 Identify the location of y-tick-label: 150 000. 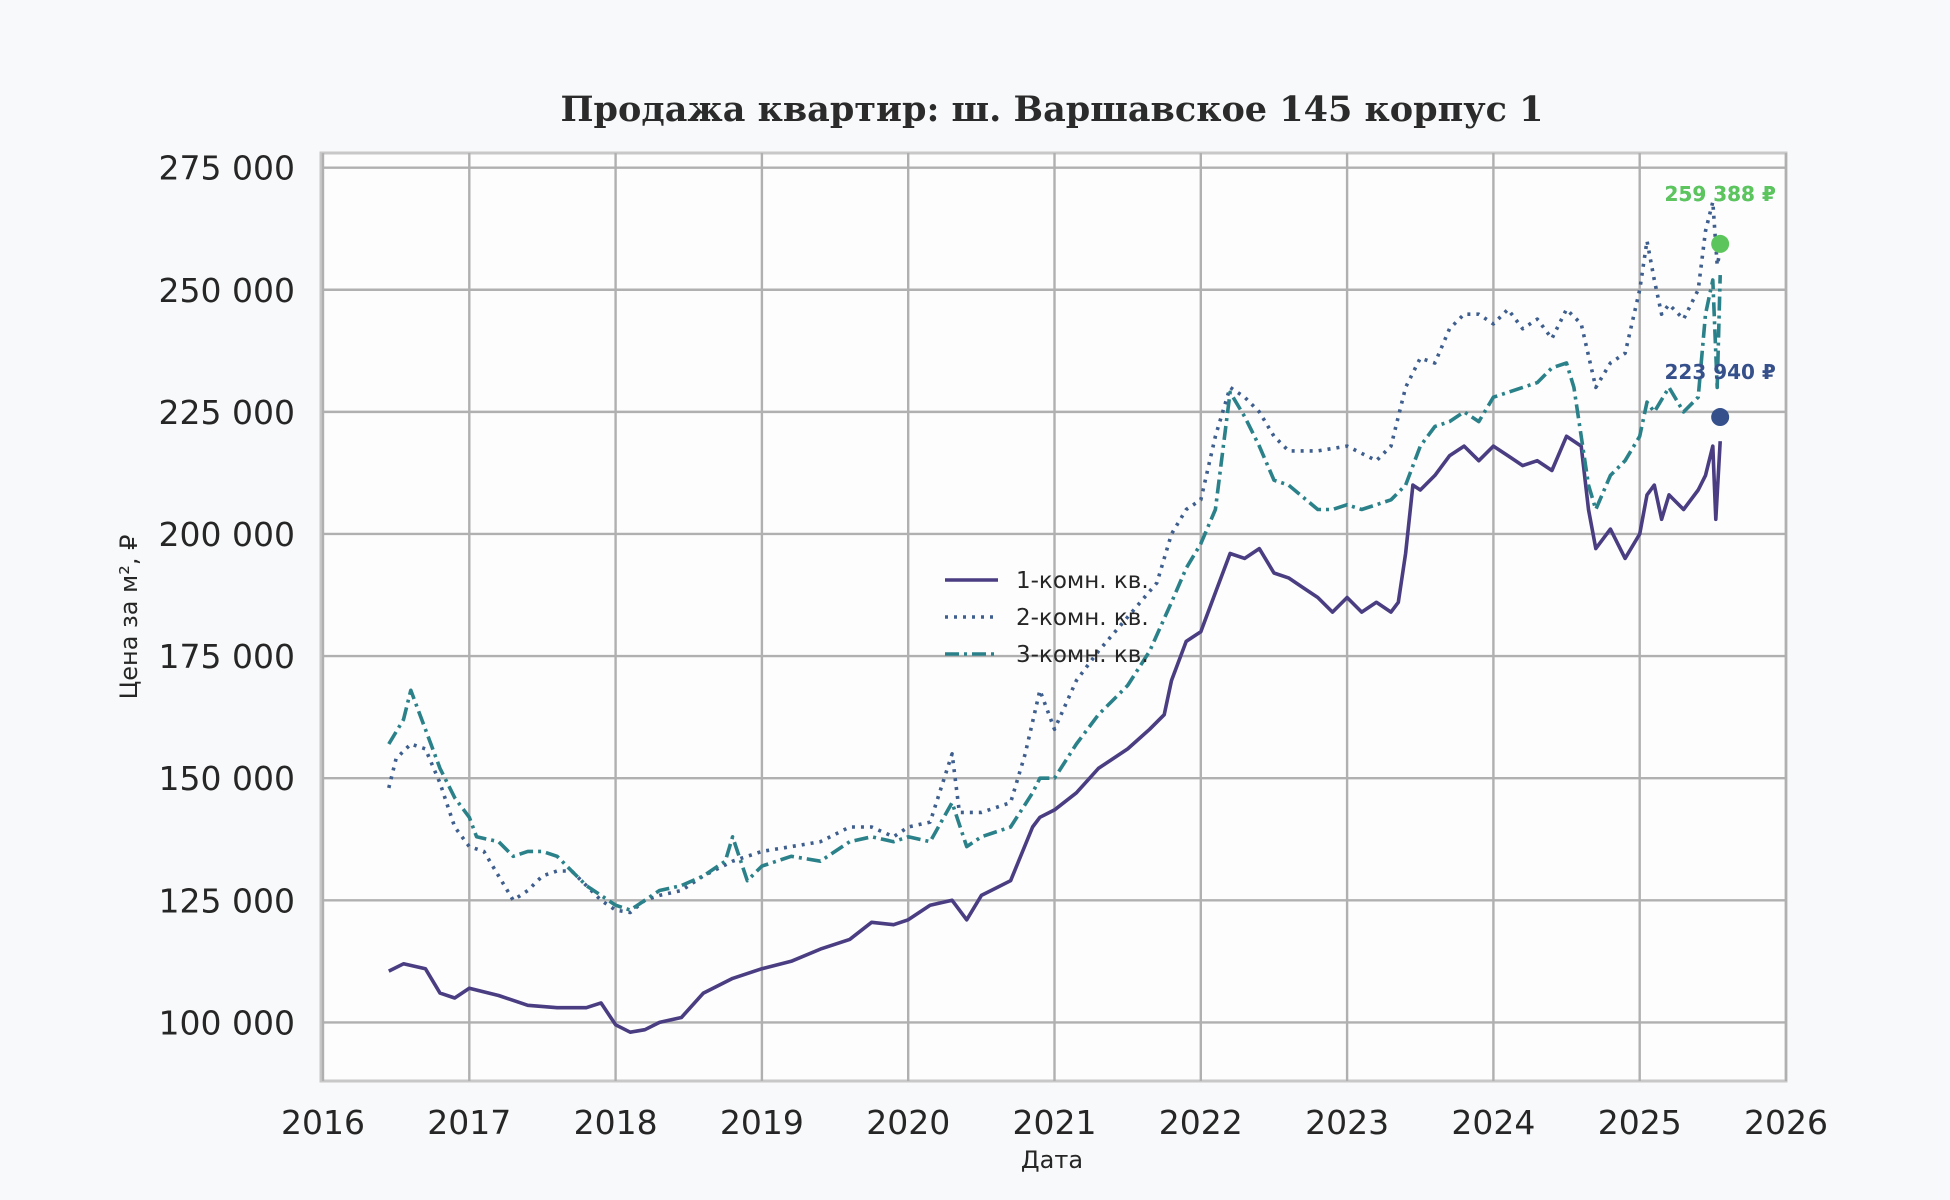
(227, 778).